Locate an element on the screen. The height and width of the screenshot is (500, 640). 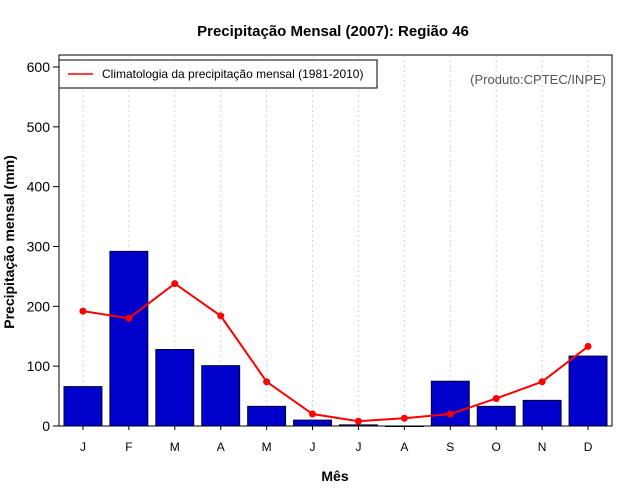
x-tick-label: D is located at coordinates (588, 447).